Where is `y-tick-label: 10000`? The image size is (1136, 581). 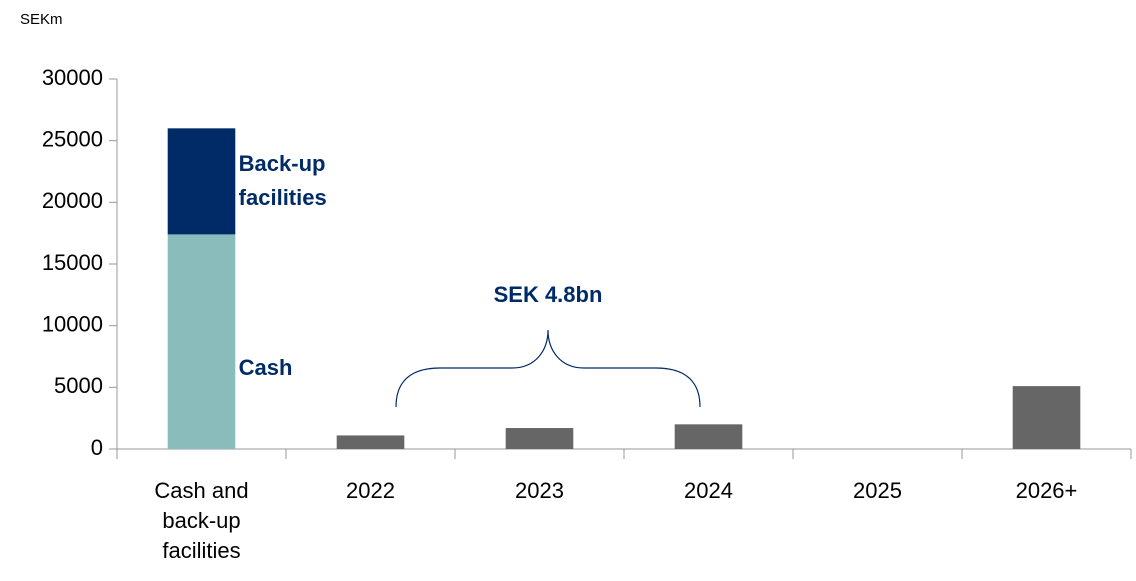
y-tick-label: 10000 is located at coordinates (72, 323).